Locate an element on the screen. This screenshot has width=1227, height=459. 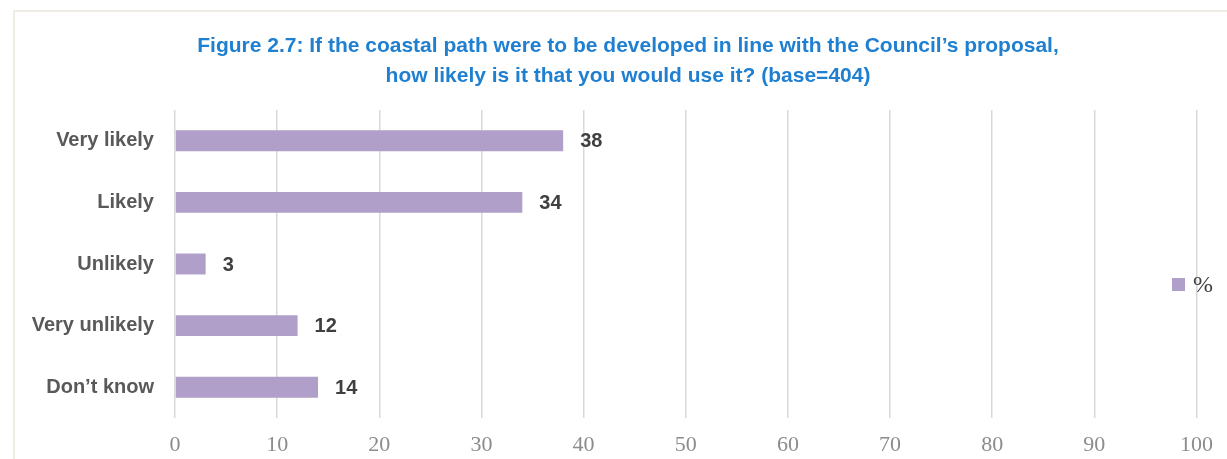
x-tick-label: 100 is located at coordinates (1196, 443).